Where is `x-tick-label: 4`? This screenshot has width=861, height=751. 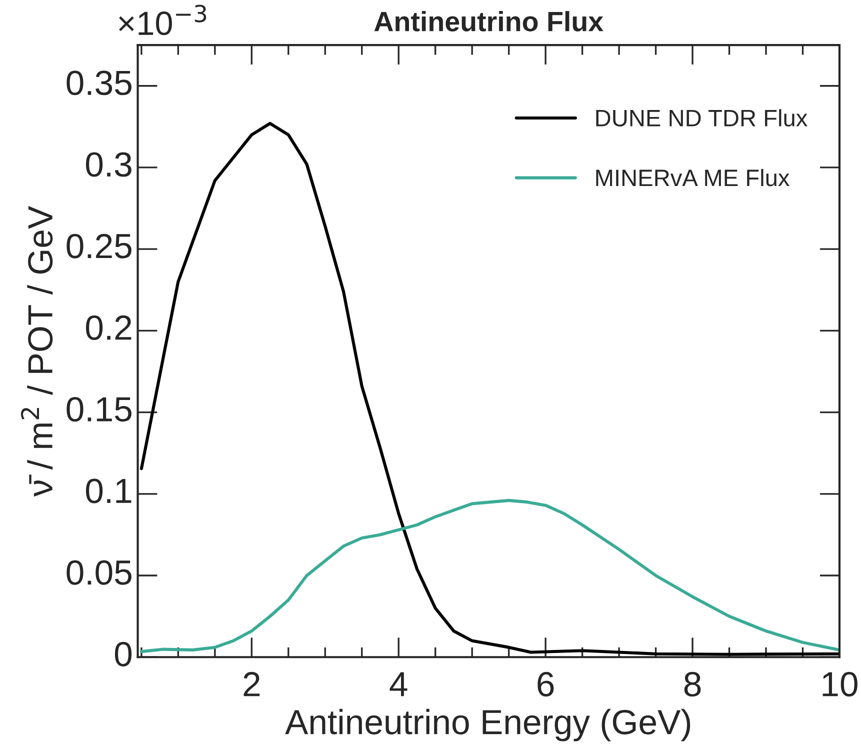 x-tick-label: 4 is located at coordinates (399, 684).